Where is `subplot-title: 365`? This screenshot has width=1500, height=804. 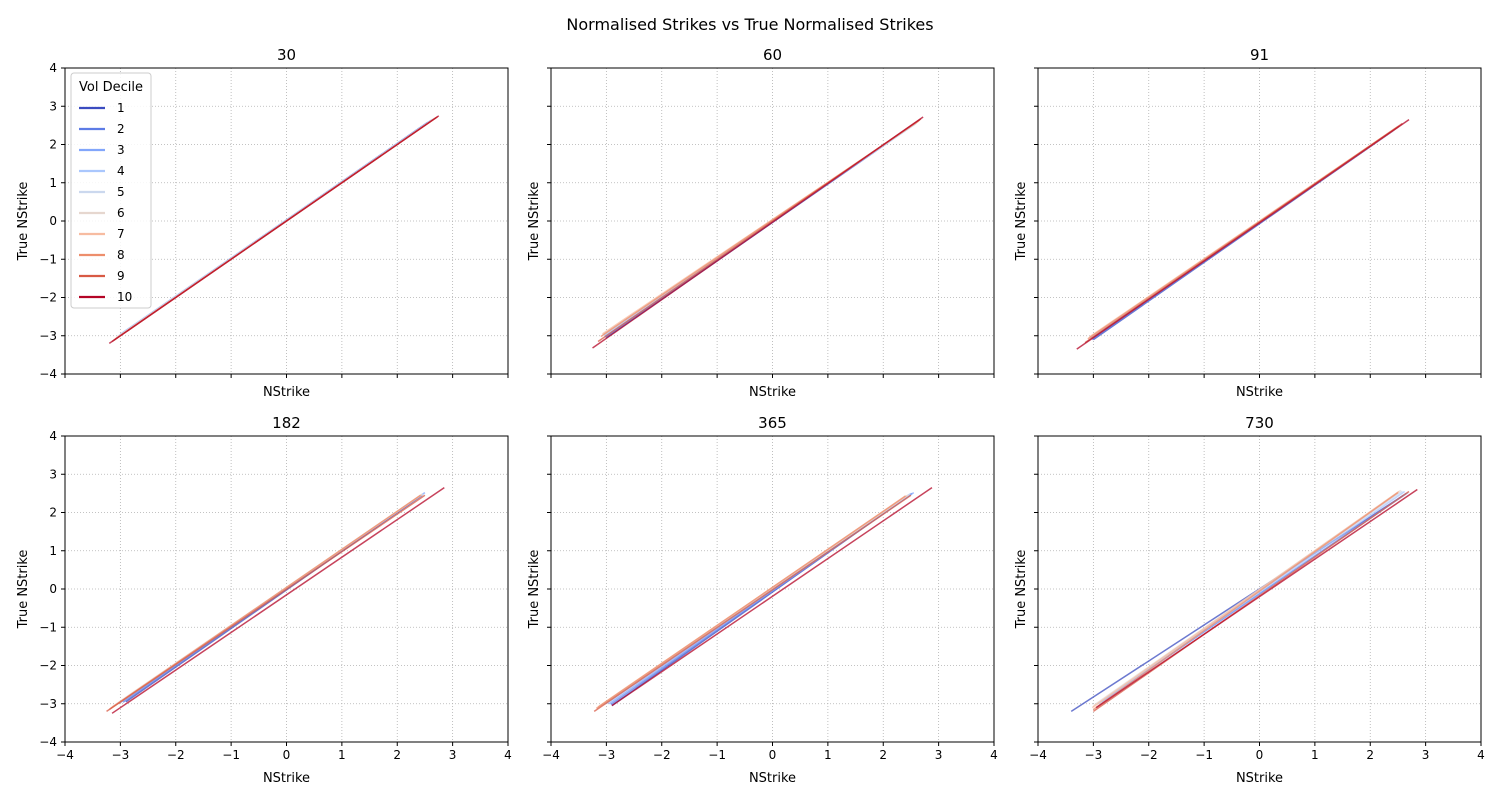 subplot-title: 365 is located at coordinates (772, 423).